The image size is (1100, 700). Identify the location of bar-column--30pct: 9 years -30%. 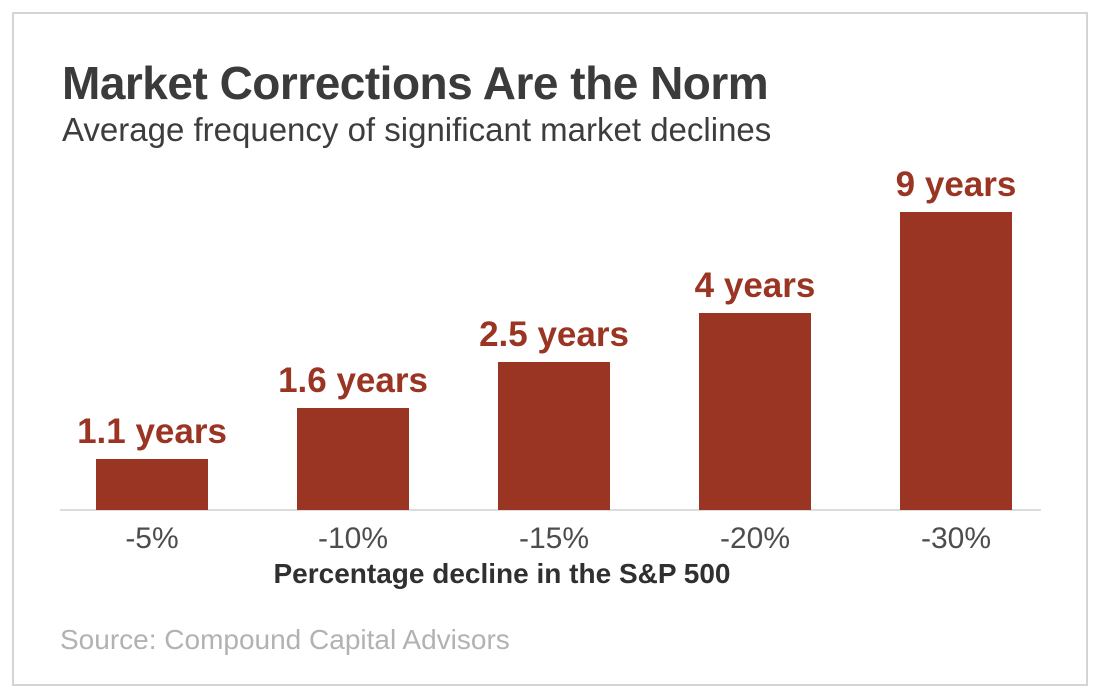
(956, 360).